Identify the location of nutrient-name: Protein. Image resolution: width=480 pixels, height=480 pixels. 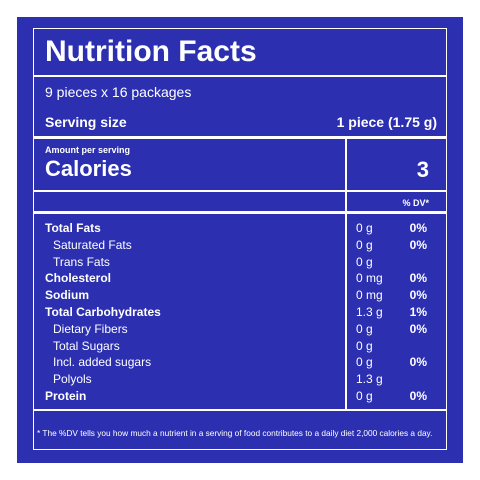
(66, 396).